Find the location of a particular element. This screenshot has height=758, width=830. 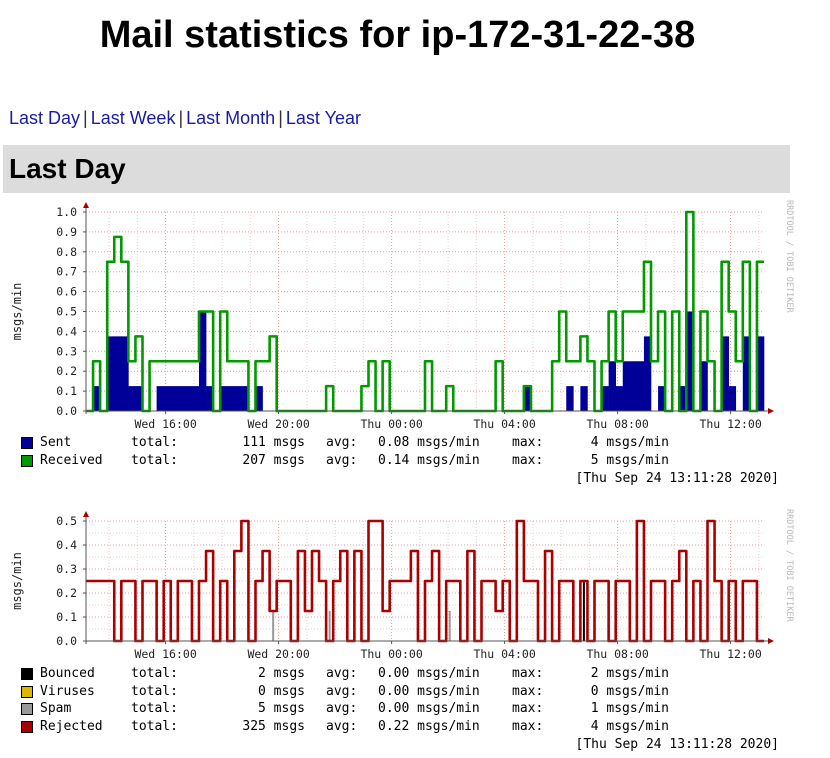

legend-total: 5 msgs is located at coordinates (281, 709).